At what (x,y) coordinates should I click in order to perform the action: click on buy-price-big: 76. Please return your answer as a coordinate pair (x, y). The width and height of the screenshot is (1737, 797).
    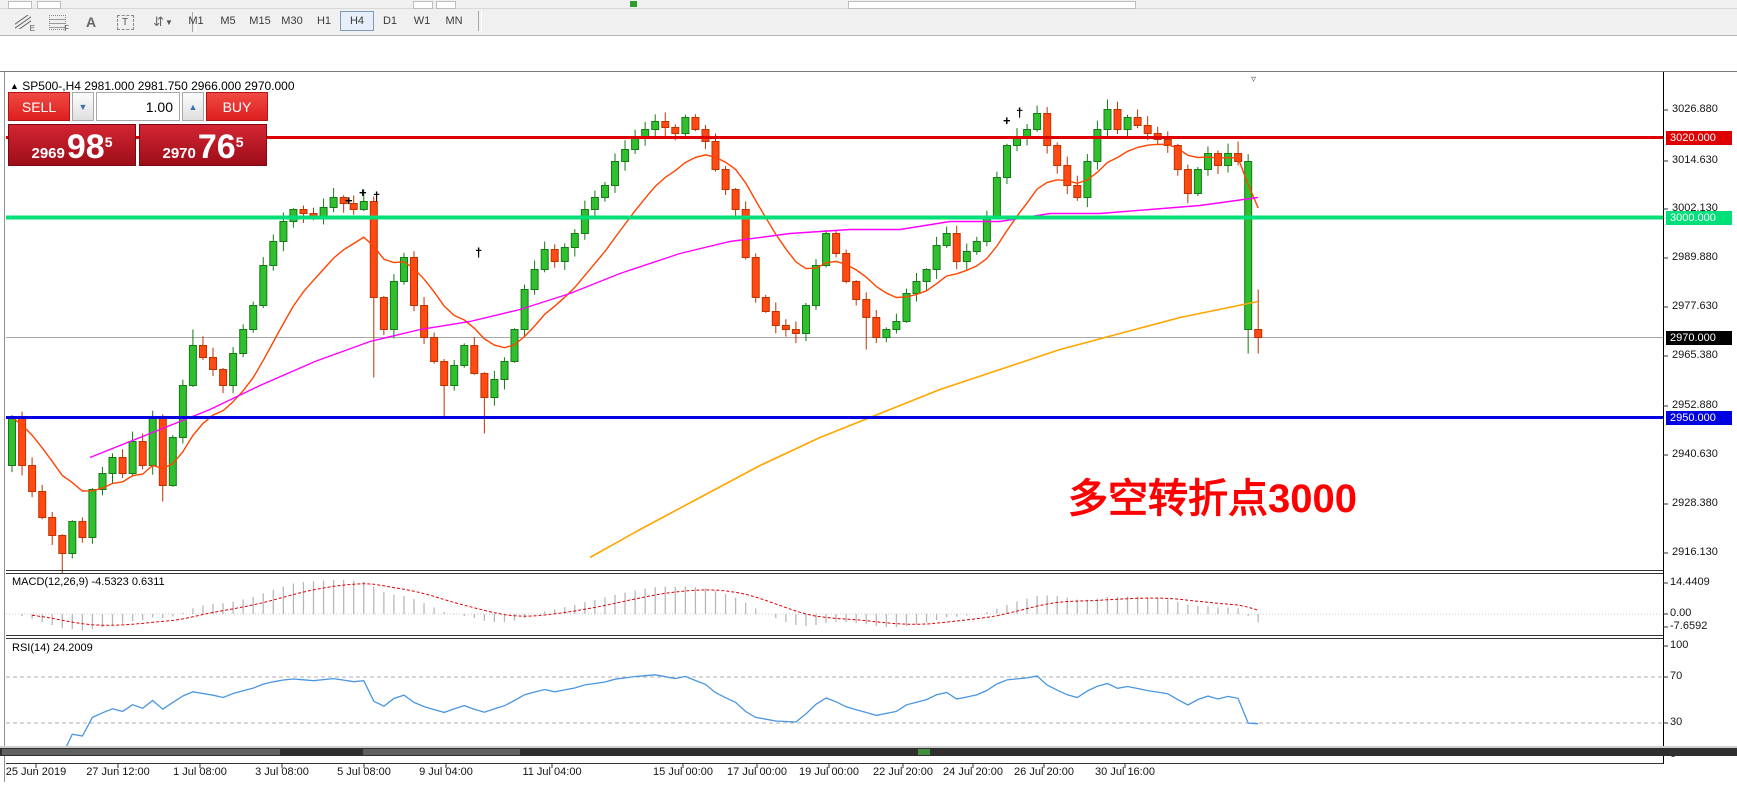
    Looking at the image, I should click on (216, 147).